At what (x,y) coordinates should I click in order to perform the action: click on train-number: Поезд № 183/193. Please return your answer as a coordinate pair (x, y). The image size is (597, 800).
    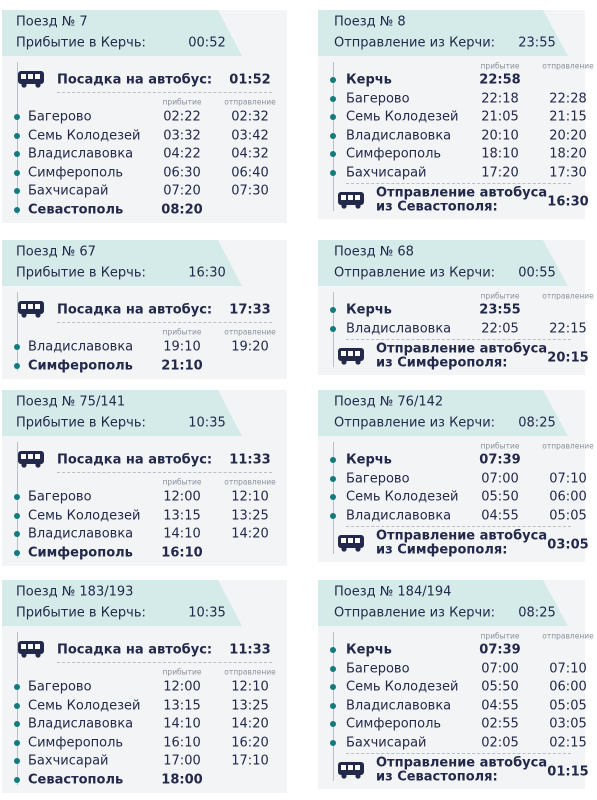
    Looking at the image, I should click on (75, 592).